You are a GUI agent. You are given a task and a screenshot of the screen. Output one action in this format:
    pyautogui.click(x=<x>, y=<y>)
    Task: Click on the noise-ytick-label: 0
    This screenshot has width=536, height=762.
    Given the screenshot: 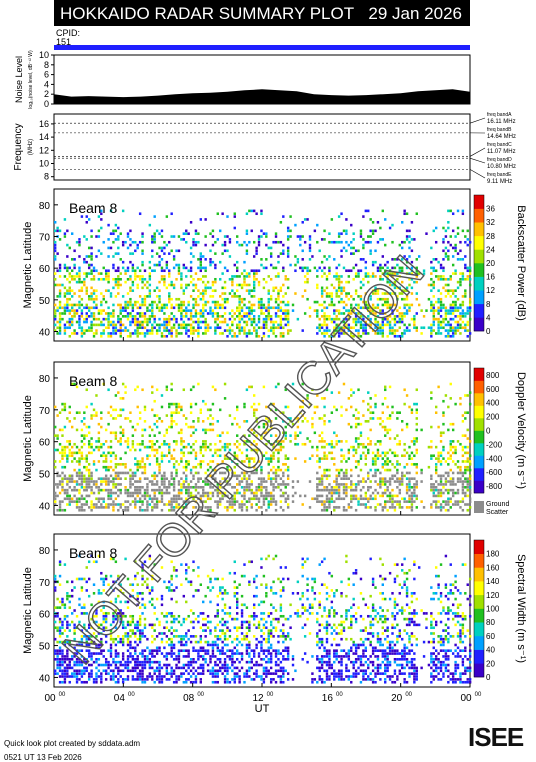 What is the action you would take?
    pyautogui.click(x=46, y=104)
    